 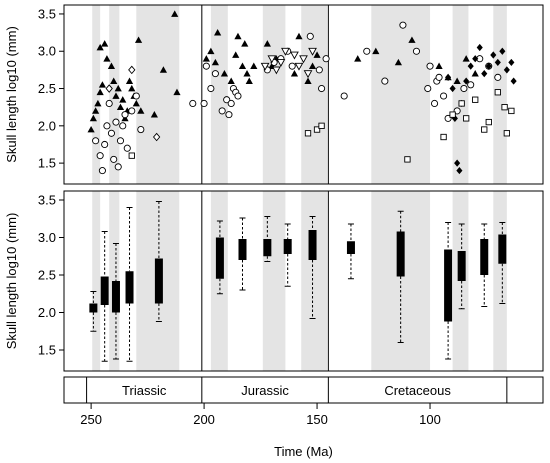 I want to click on open-diamond-point, so click(x=109, y=88).